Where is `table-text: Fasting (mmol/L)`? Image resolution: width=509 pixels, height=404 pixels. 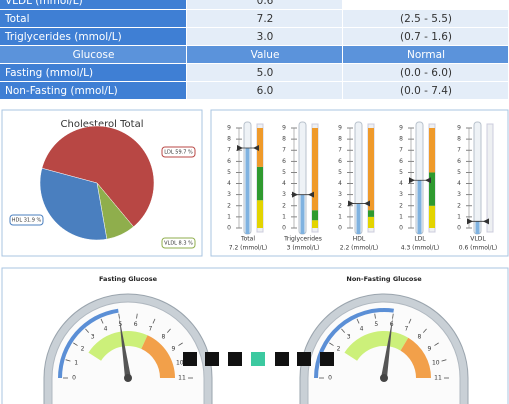 table-text: Fasting (mmol/L) is located at coordinates (49, 73).